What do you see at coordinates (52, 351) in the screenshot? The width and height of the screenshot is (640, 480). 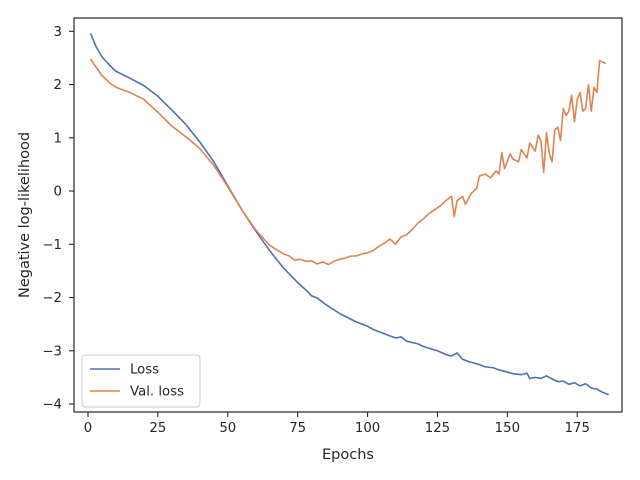 I see `y-tick-label: −3` at bounding box center [52, 351].